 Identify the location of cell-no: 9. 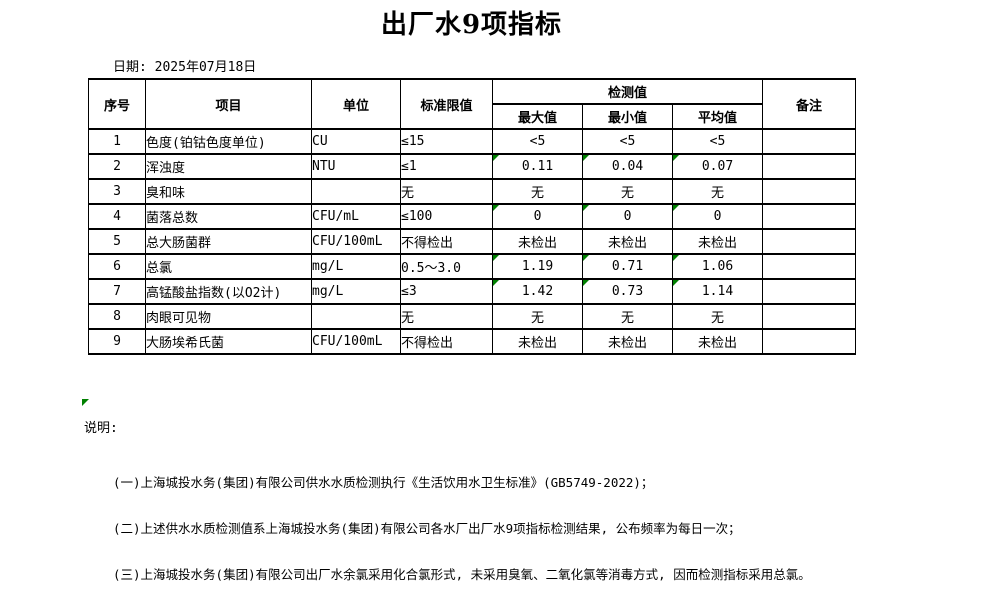
(117, 341).